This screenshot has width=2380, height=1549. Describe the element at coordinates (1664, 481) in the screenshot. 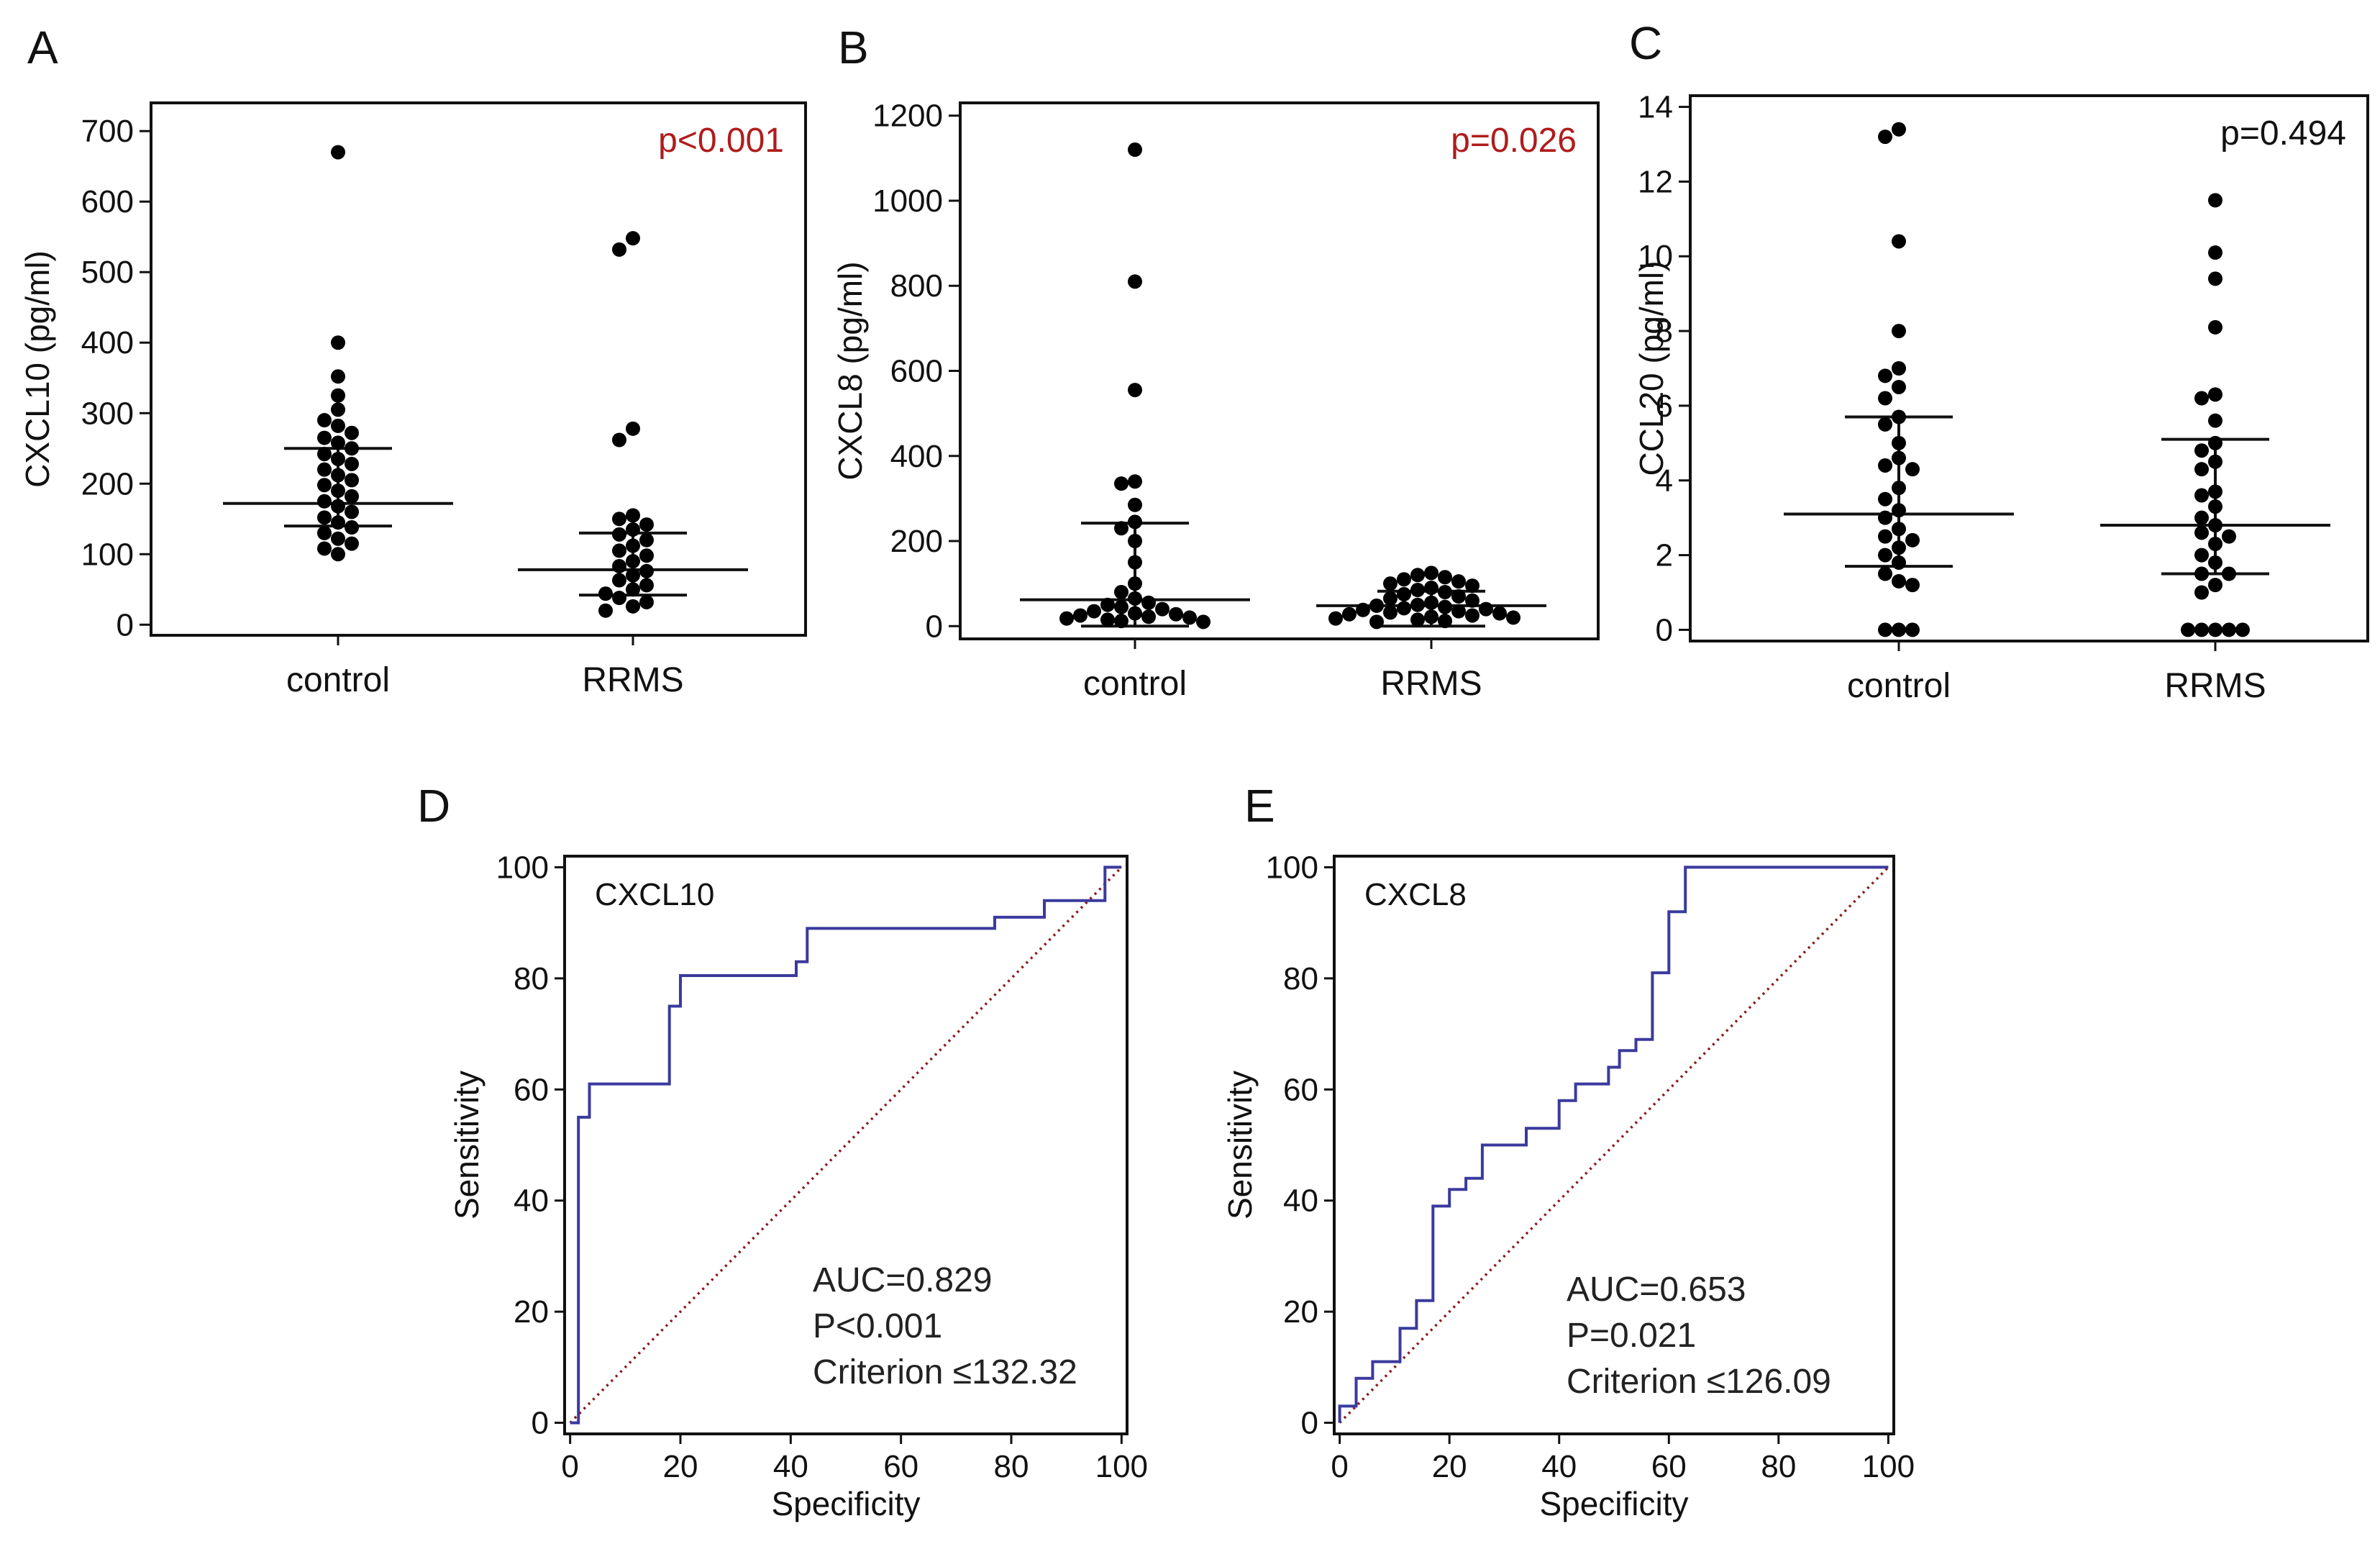

I see `y-tick-label: 4` at that location.